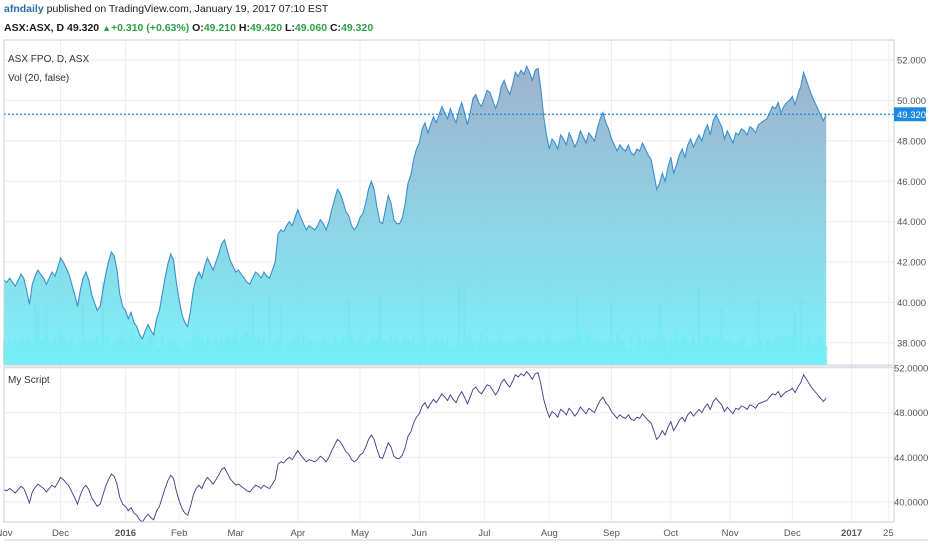 The image size is (932, 550). Describe the element at coordinates (244, 28) in the screenshot. I see `high-label: H:` at that location.